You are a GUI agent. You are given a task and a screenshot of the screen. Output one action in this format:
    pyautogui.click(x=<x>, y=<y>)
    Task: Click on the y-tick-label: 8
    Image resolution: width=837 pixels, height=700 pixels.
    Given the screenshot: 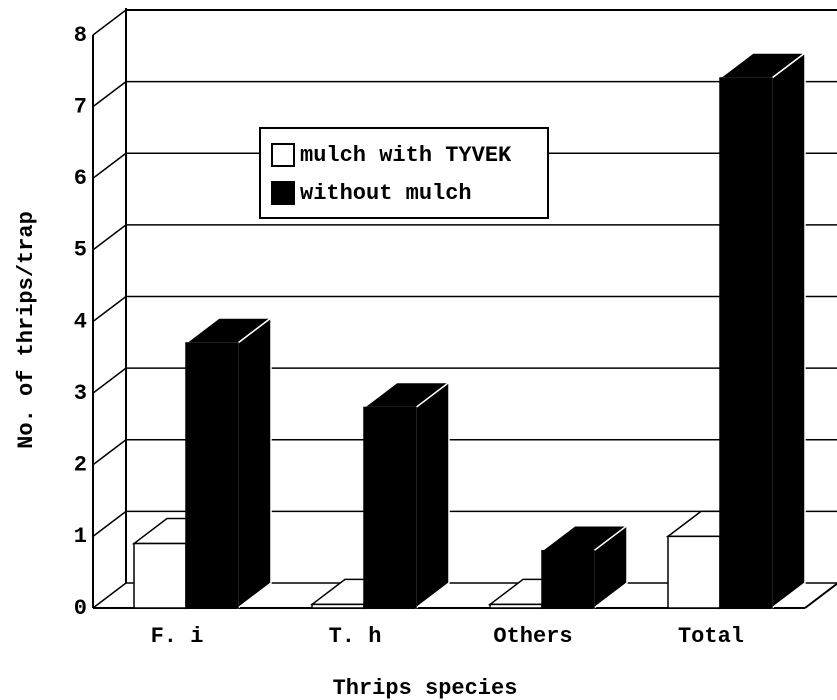 What is the action you would take?
    pyautogui.click(x=80, y=35)
    